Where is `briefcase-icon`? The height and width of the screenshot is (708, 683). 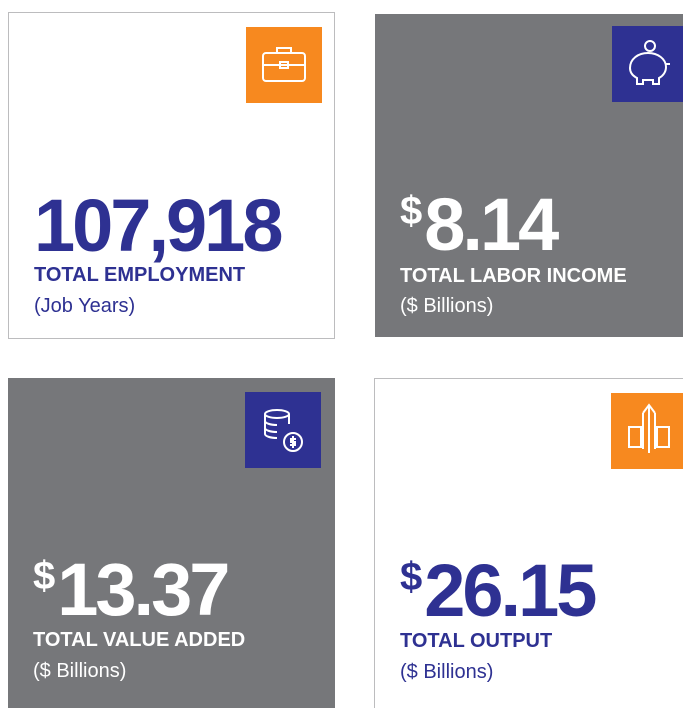 briefcase-icon is located at coordinates (284, 64).